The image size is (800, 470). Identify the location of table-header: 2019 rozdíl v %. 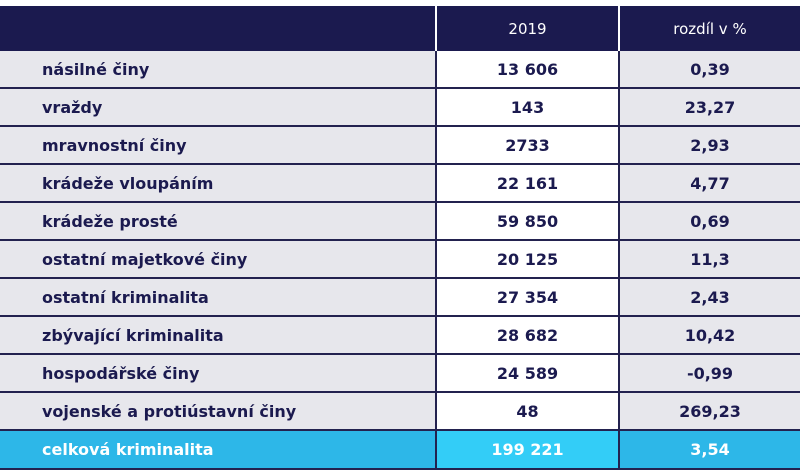
(400, 28).